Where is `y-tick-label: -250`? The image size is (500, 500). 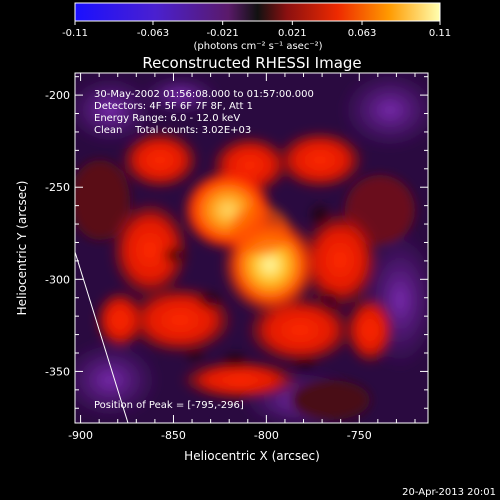 y-tick-label: -250 is located at coordinates (57, 187).